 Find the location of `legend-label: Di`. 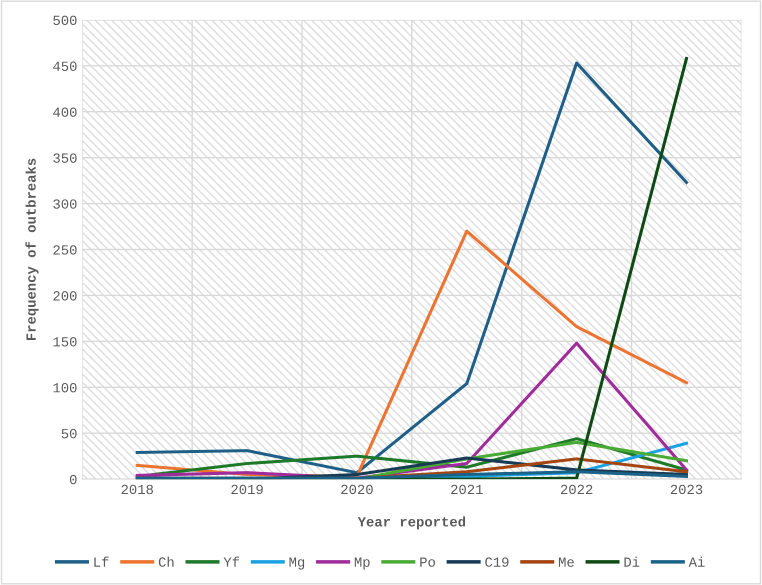

legend-label: Di is located at coordinates (632, 561).